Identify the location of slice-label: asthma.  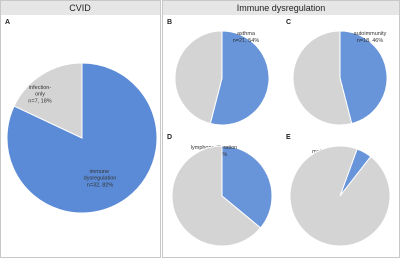
(246, 34).